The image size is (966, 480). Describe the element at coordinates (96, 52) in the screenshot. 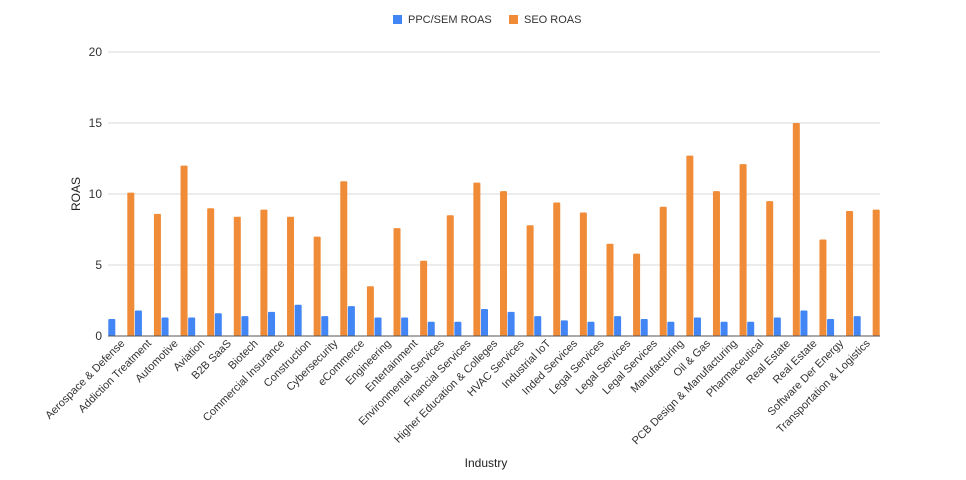

I see `y-tick-label: 20` at that location.